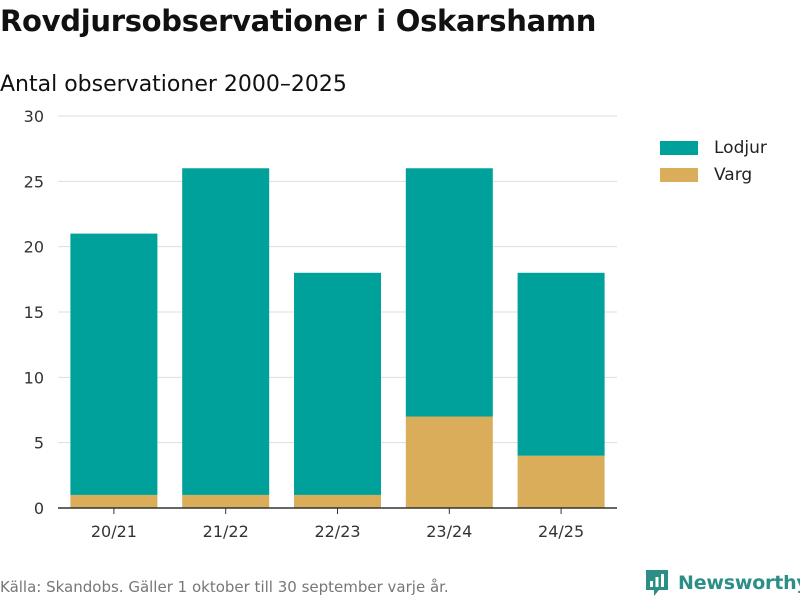  I want to click on x-tick-label: 22/23, so click(337, 531).